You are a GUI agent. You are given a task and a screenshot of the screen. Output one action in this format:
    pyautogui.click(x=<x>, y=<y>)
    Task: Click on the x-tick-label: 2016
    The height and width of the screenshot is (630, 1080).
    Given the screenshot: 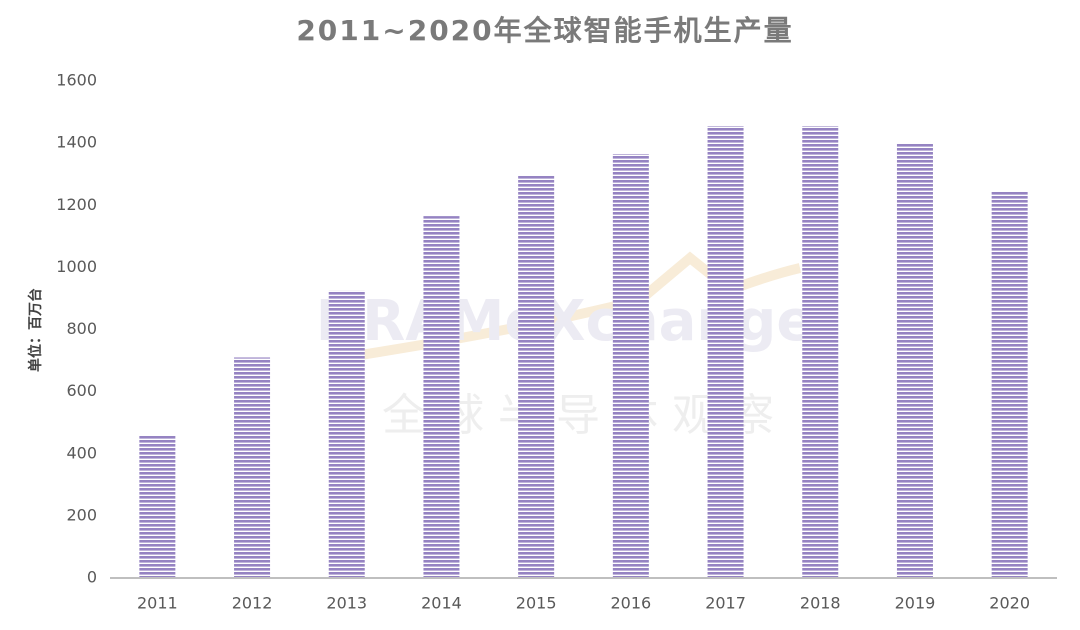 What is the action you would take?
    pyautogui.click(x=630, y=603)
    